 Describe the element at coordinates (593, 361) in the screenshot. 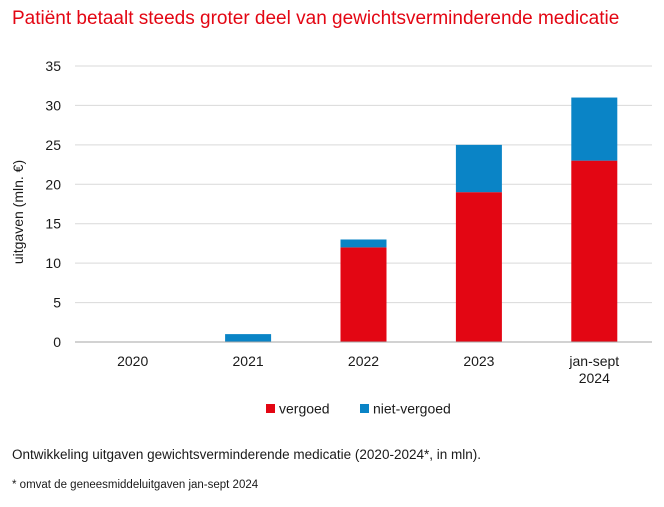

I see `x-tick-label: jan-sept` at that location.